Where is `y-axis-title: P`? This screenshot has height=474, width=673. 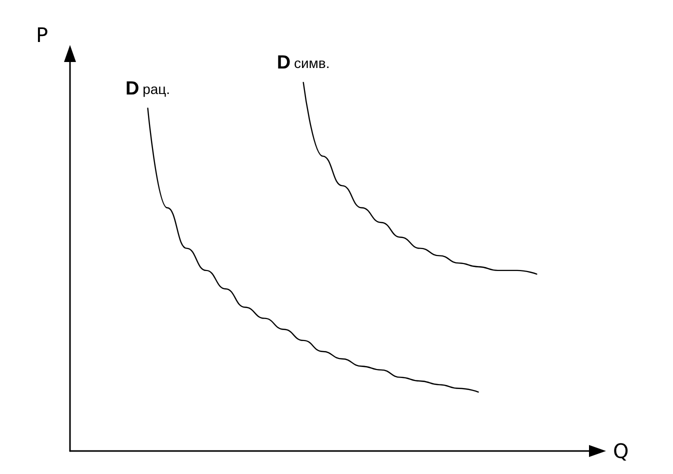
y-axis-title: P is located at coordinates (42, 35).